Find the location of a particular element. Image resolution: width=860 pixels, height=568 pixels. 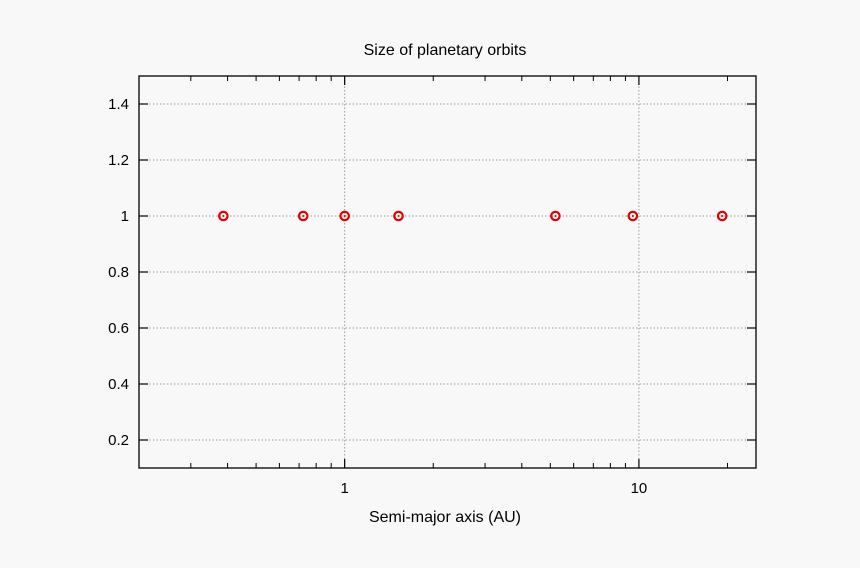

y-tick-label: 1 is located at coordinates (125, 216).